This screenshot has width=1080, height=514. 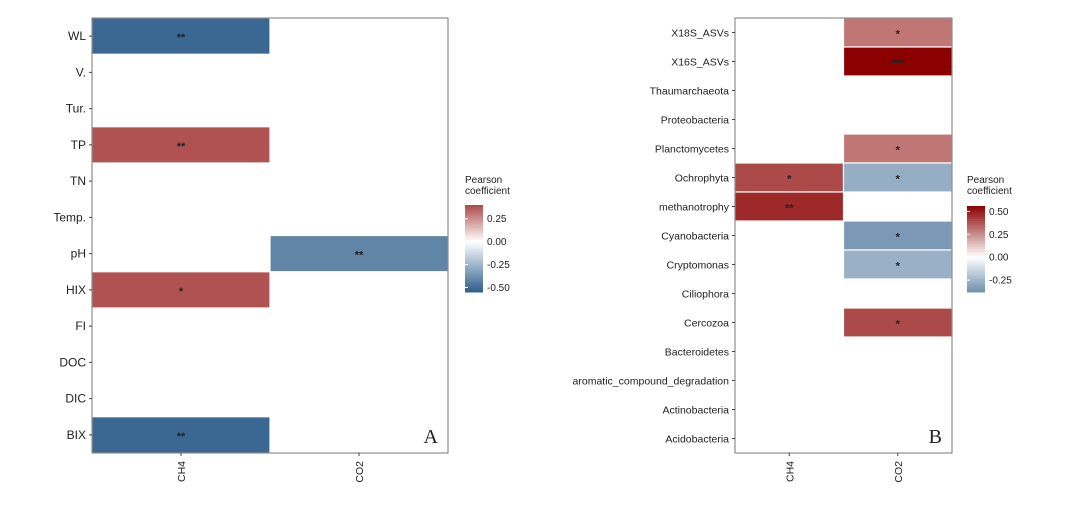 I want to click on y-tick-label: TN, so click(x=78, y=181).